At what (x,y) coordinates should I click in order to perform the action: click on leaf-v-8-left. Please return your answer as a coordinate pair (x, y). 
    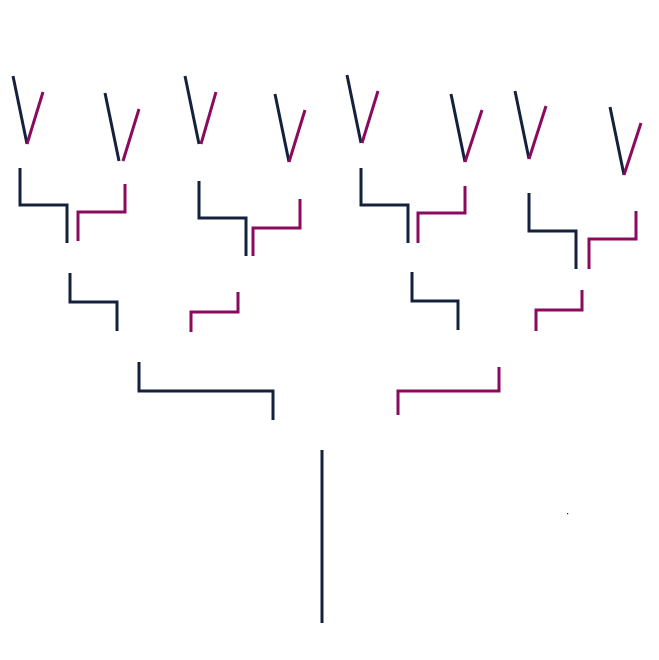
    Looking at the image, I should click on (617, 141).